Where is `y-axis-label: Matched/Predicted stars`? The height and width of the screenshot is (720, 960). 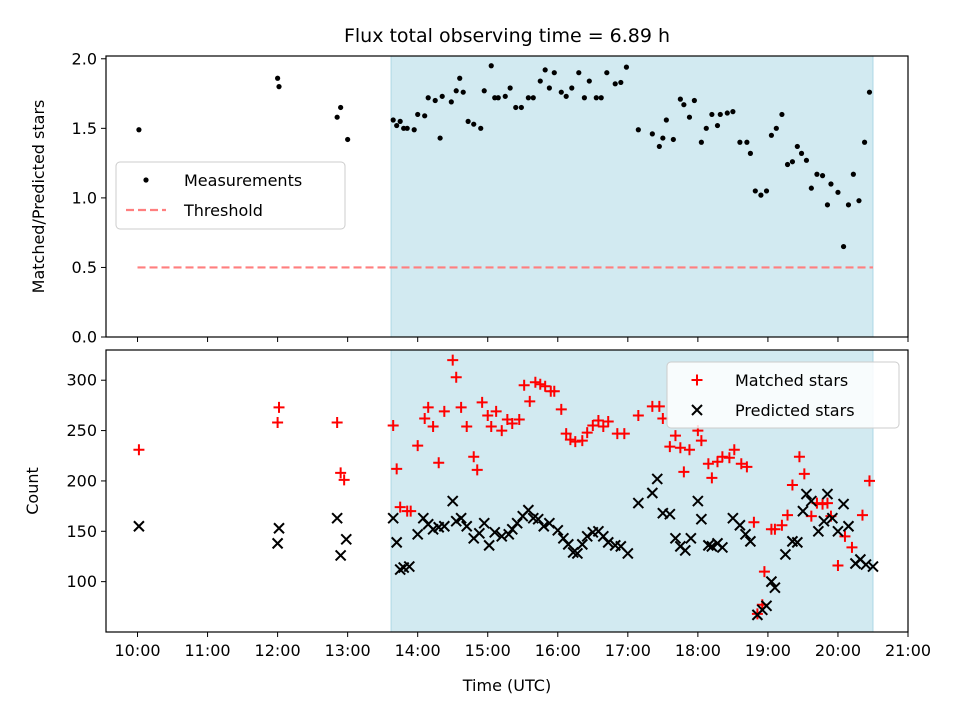 y-axis-label: Matched/Predicted stars is located at coordinates (38, 197).